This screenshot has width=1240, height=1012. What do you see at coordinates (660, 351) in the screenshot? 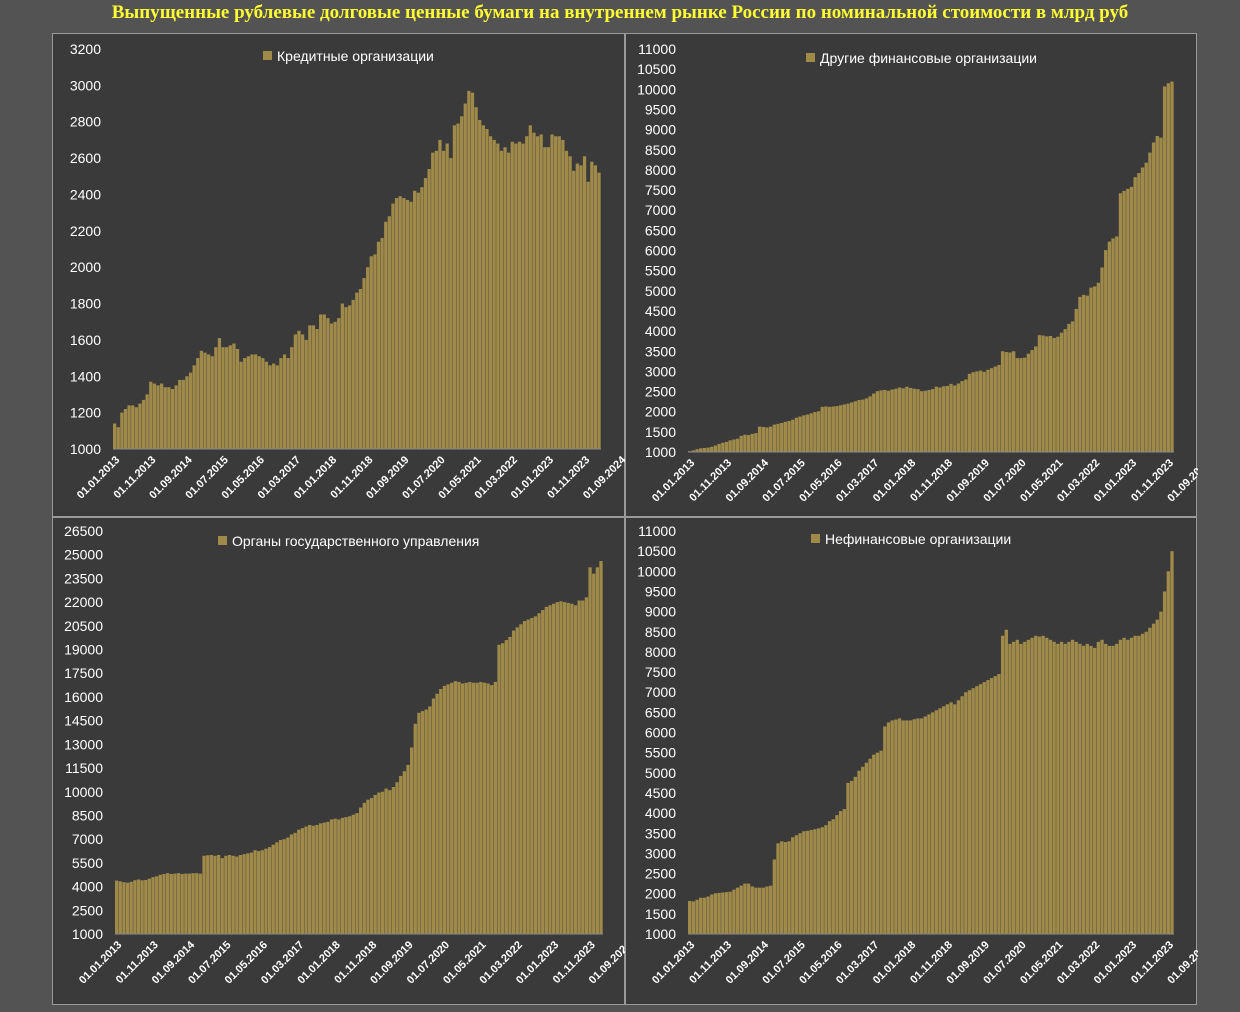
I see `y-tick-label: 3500` at bounding box center [660, 351].